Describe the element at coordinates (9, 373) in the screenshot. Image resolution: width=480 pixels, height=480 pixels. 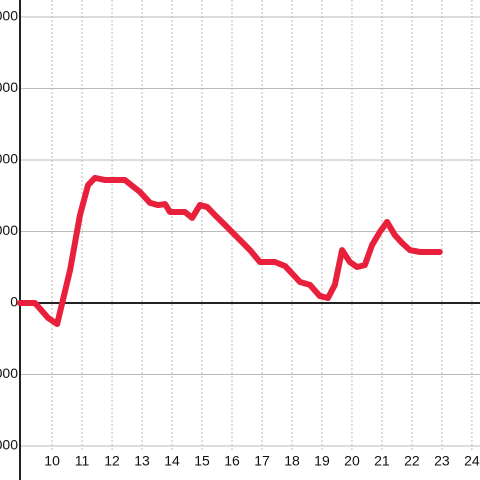
I see `y-tick-label: -3,000` at that location.